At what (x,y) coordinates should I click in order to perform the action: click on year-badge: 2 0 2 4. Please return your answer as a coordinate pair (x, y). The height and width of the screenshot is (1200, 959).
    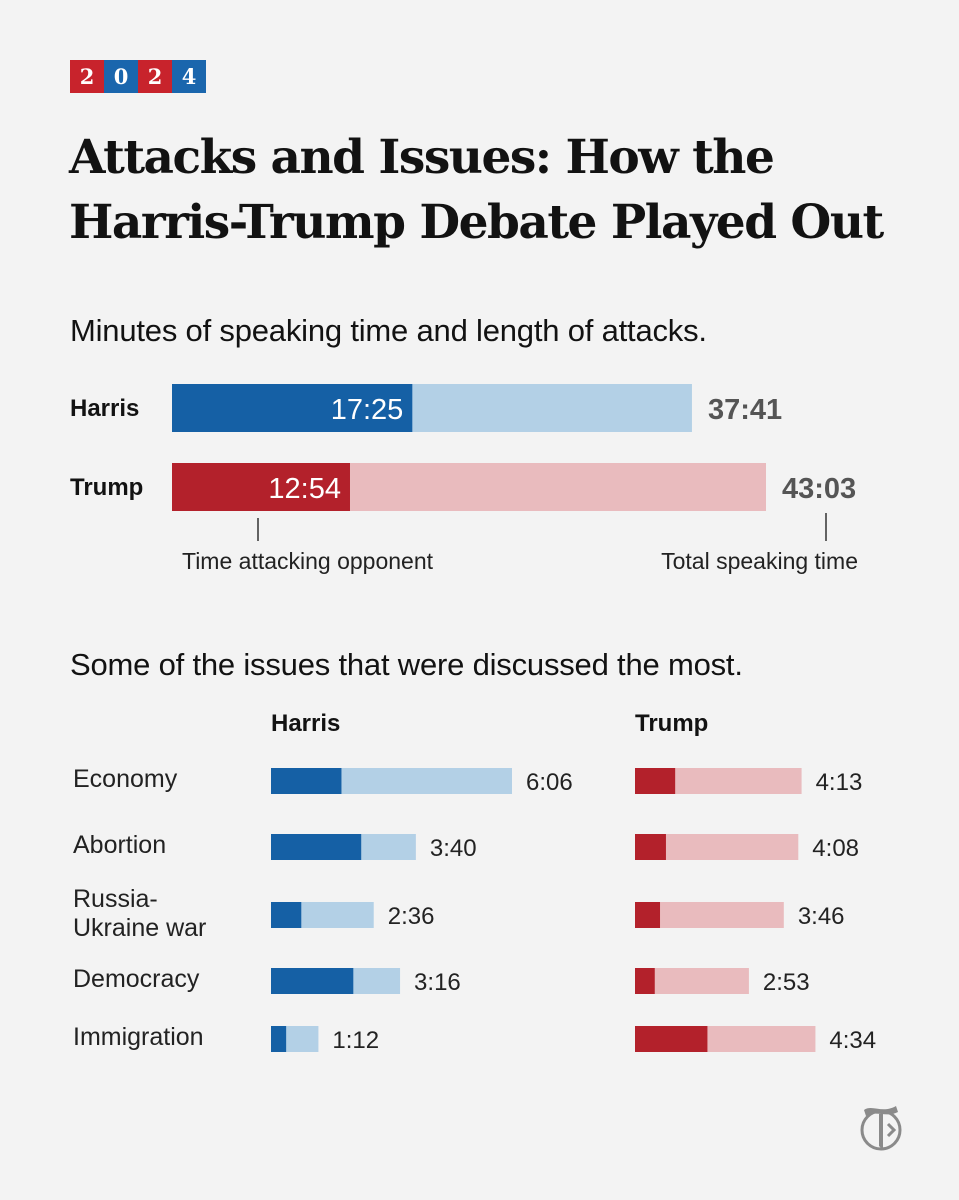
    Looking at the image, I should click on (138, 76).